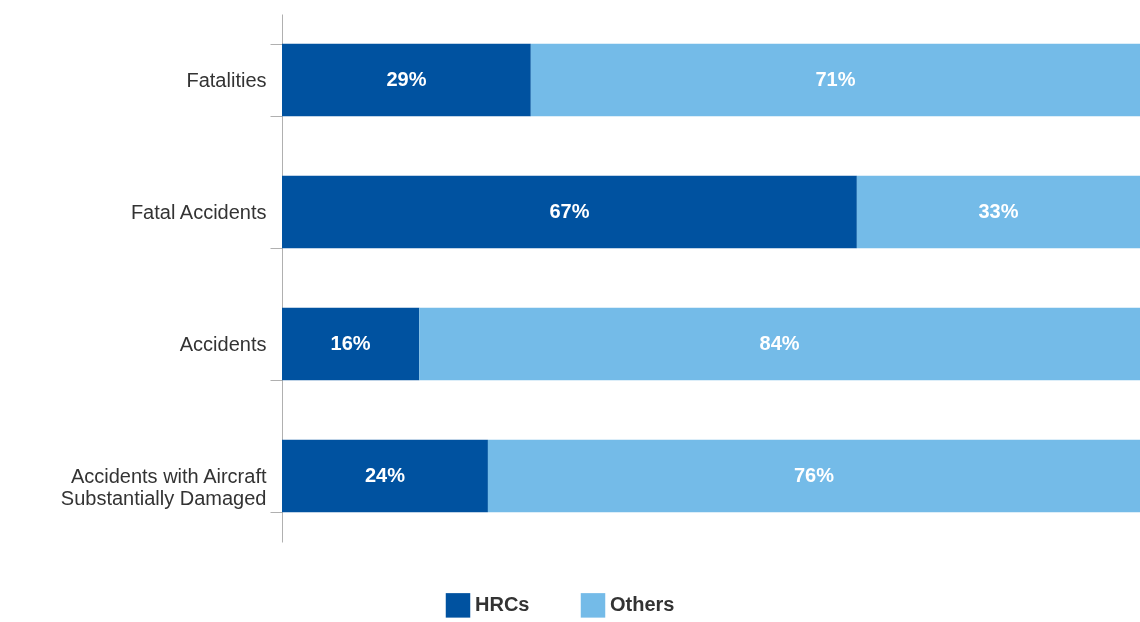 The width and height of the screenshot is (1140, 622). I want to click on data-label: 33%, so click(998, 211).